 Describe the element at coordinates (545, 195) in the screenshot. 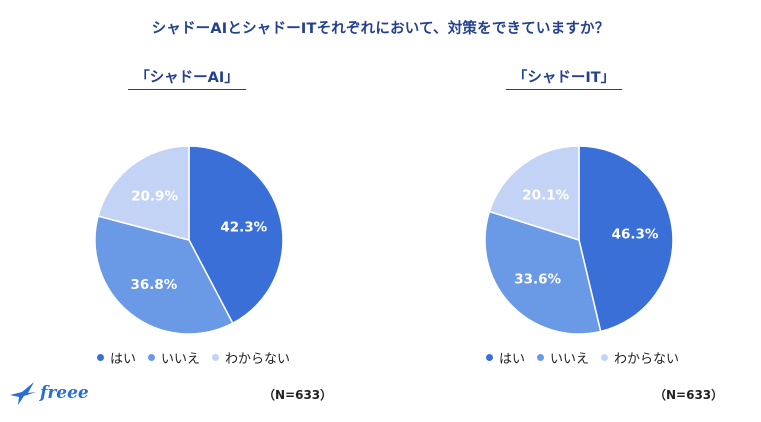

I see `data-label-unknown: 20.1%` at that location.